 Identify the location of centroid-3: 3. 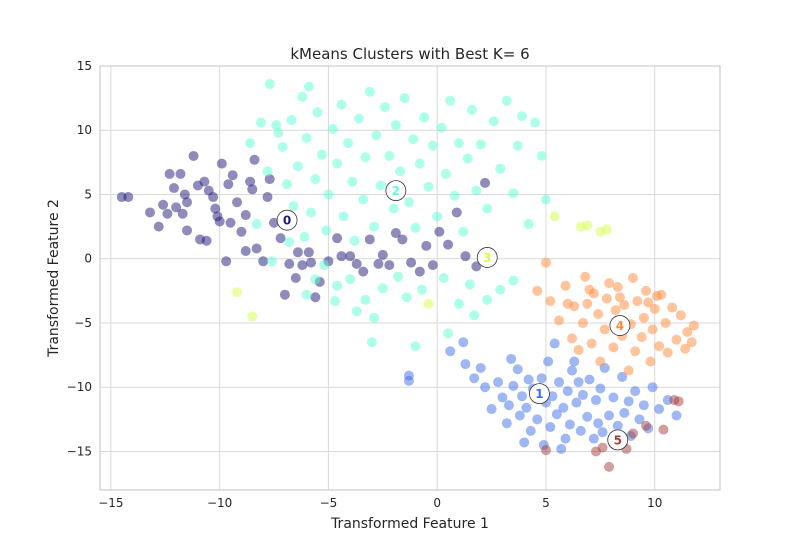
(487, 257).